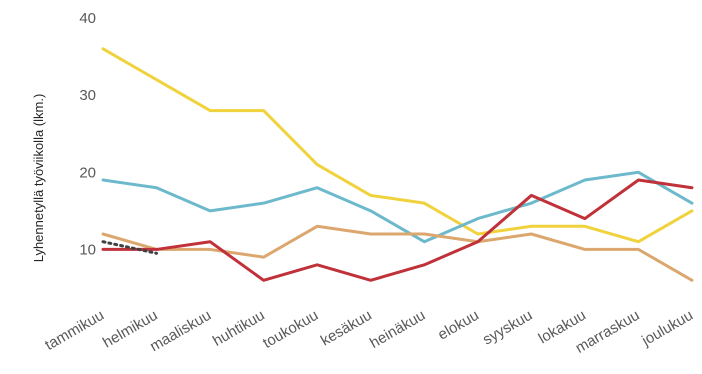 Image resolution: width=702 pixels, height=374 pixels. What do you see at coordinates (239, 328) in the screenshot?
I see `x-tick-label: huhtikuu` at bounding box center [239, 328].